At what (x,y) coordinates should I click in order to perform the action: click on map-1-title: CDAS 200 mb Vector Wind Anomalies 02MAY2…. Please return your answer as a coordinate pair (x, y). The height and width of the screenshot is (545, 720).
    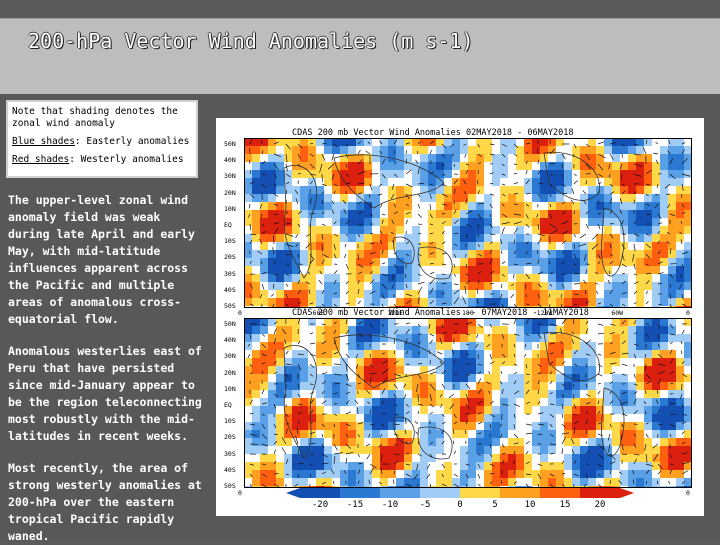
    Looking at the image, I should click on (432, 133).